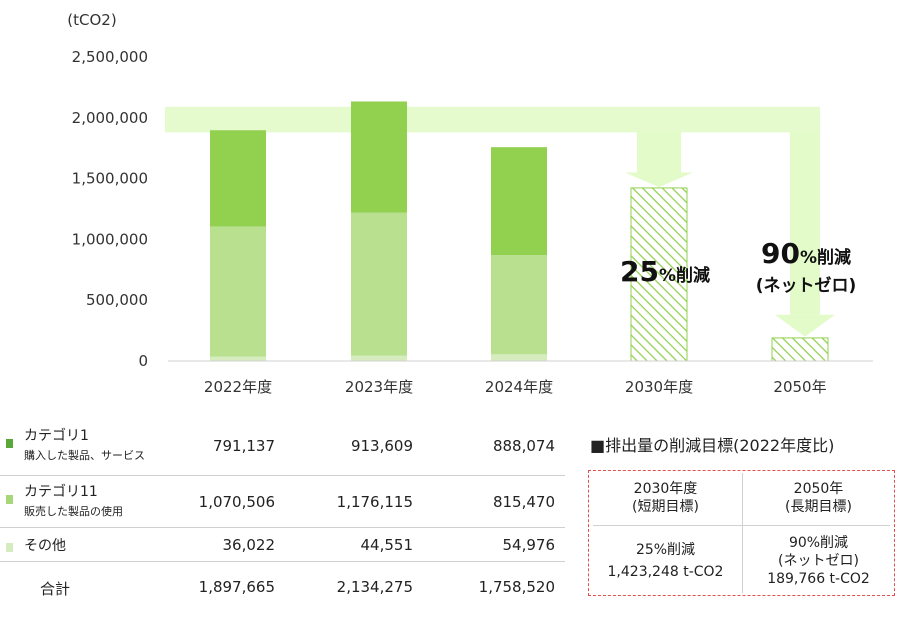 This screenshot has height=620, width=900. I want to click on total-value: 1,758,520, so click(516, 587).